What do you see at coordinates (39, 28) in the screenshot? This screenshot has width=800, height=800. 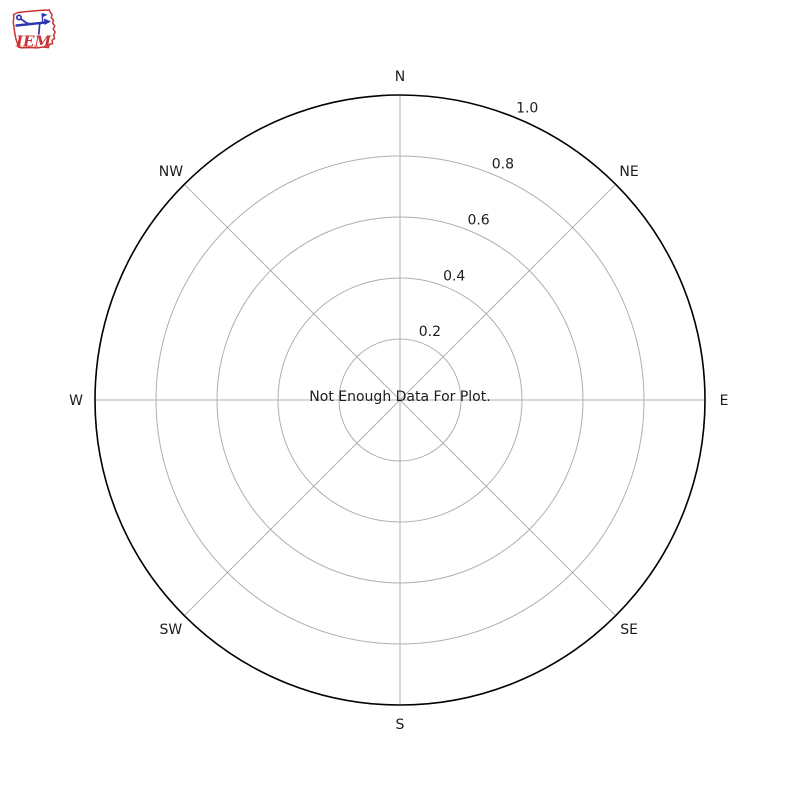 I see `mast-icon` at bounding box center [39, 28].